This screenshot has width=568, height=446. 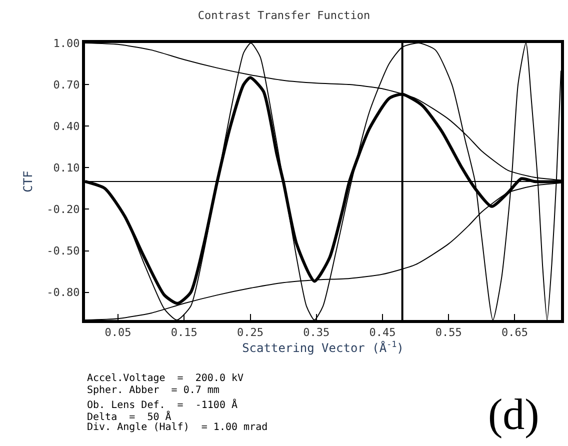 I want to click on y-tick-label: -0.80, so click(x=63, y=293).